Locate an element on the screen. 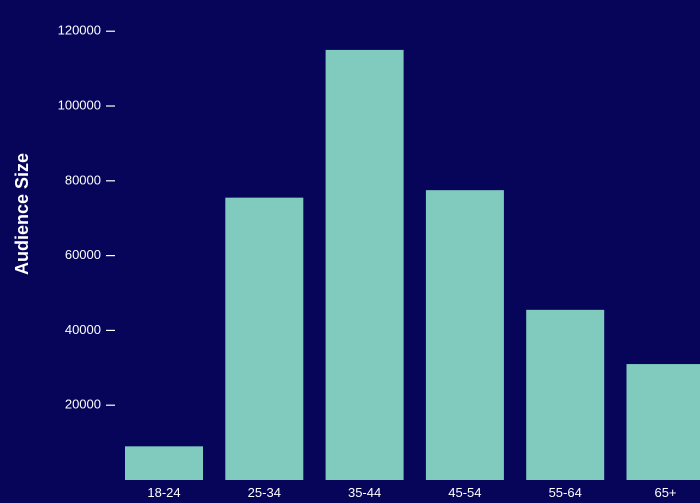 The width and height of the screenshot is (700, 503). y-tick-label: 80000 is located at coordinates (83, 179).